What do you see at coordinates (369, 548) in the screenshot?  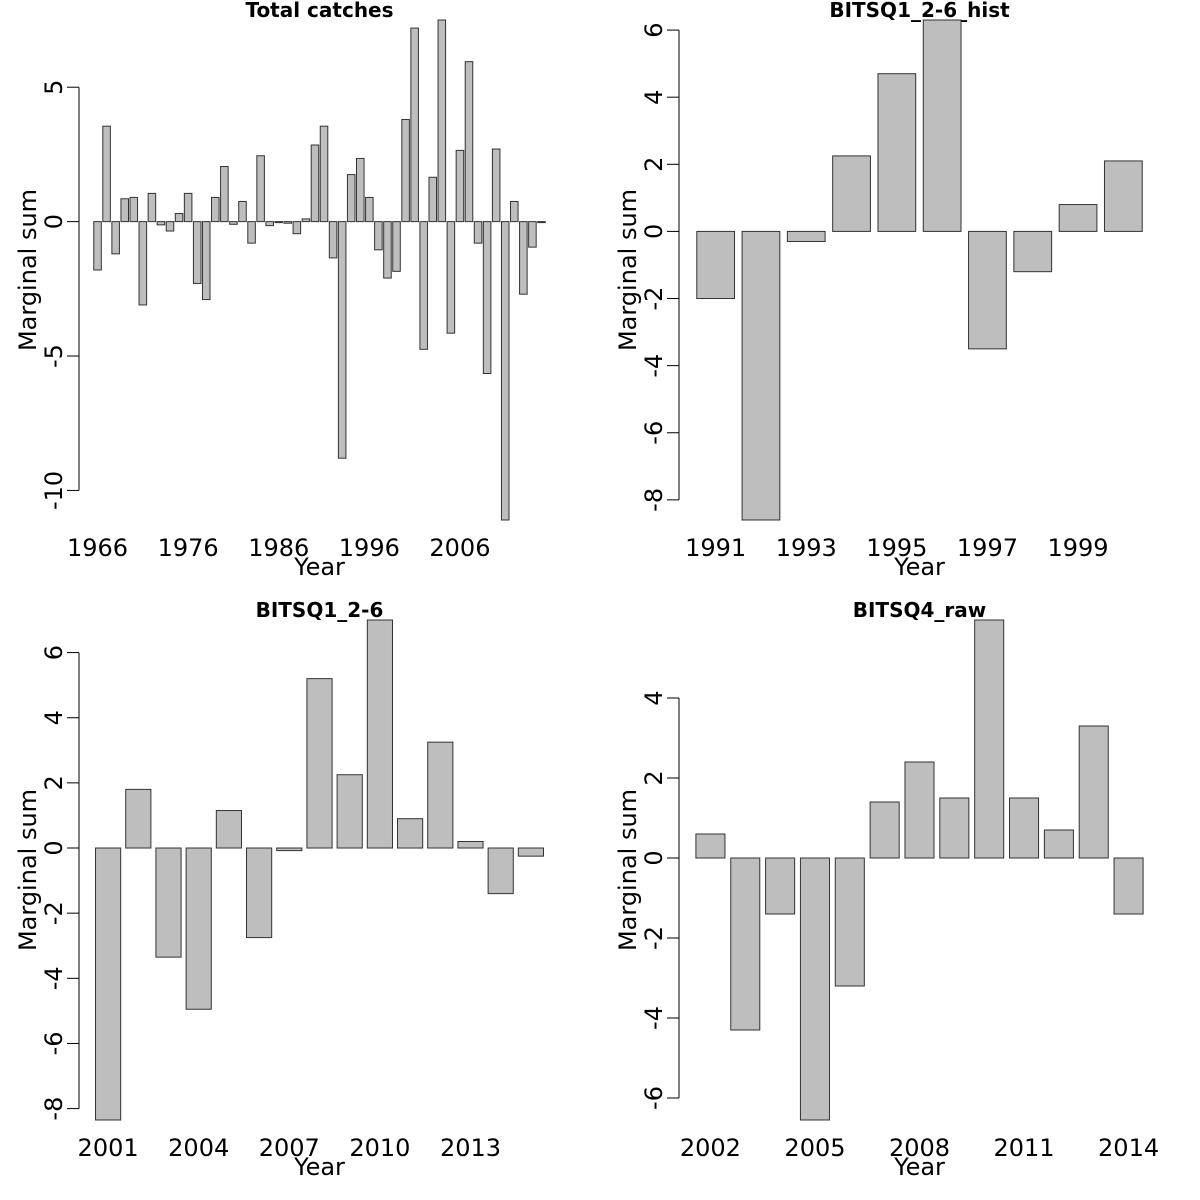 I see `x-tick-label: 1996` at bounding box center [369, 548].